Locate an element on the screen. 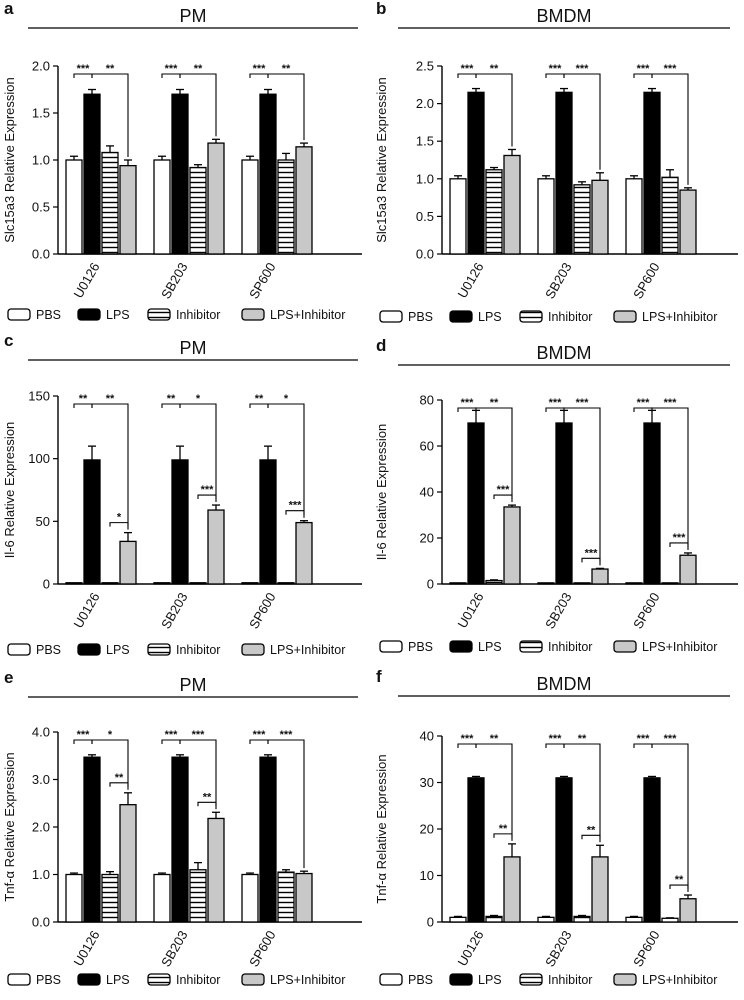 This screenshot has width=744, height=1000. panel-title: BMDM is located at coordinates (564, 684).